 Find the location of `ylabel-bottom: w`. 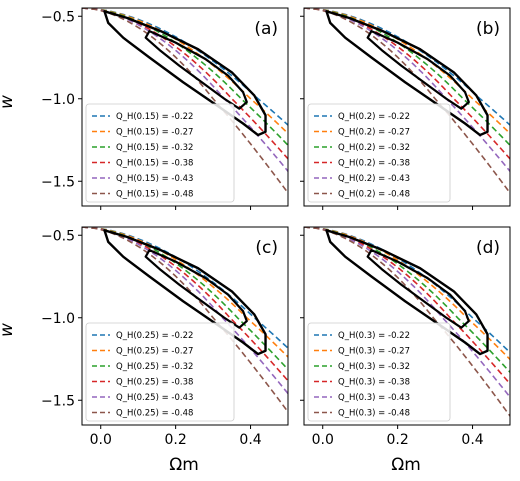

ylabel-bottom: w is located at coordinates (8, 330).